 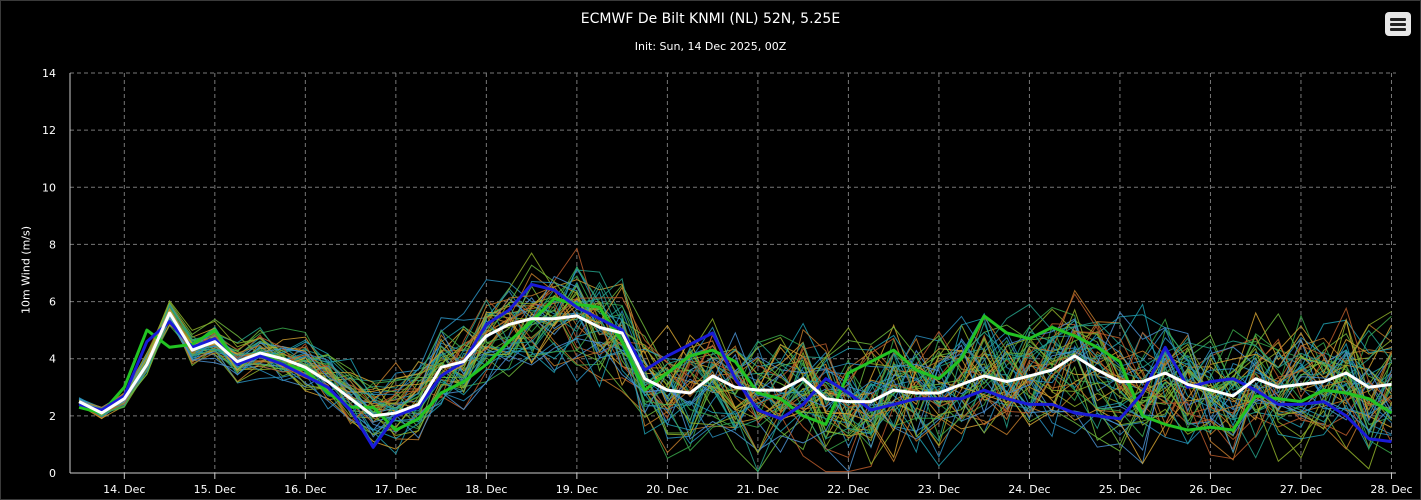 I want to click on y-tick-label: 10, so click(x=49, y=187).